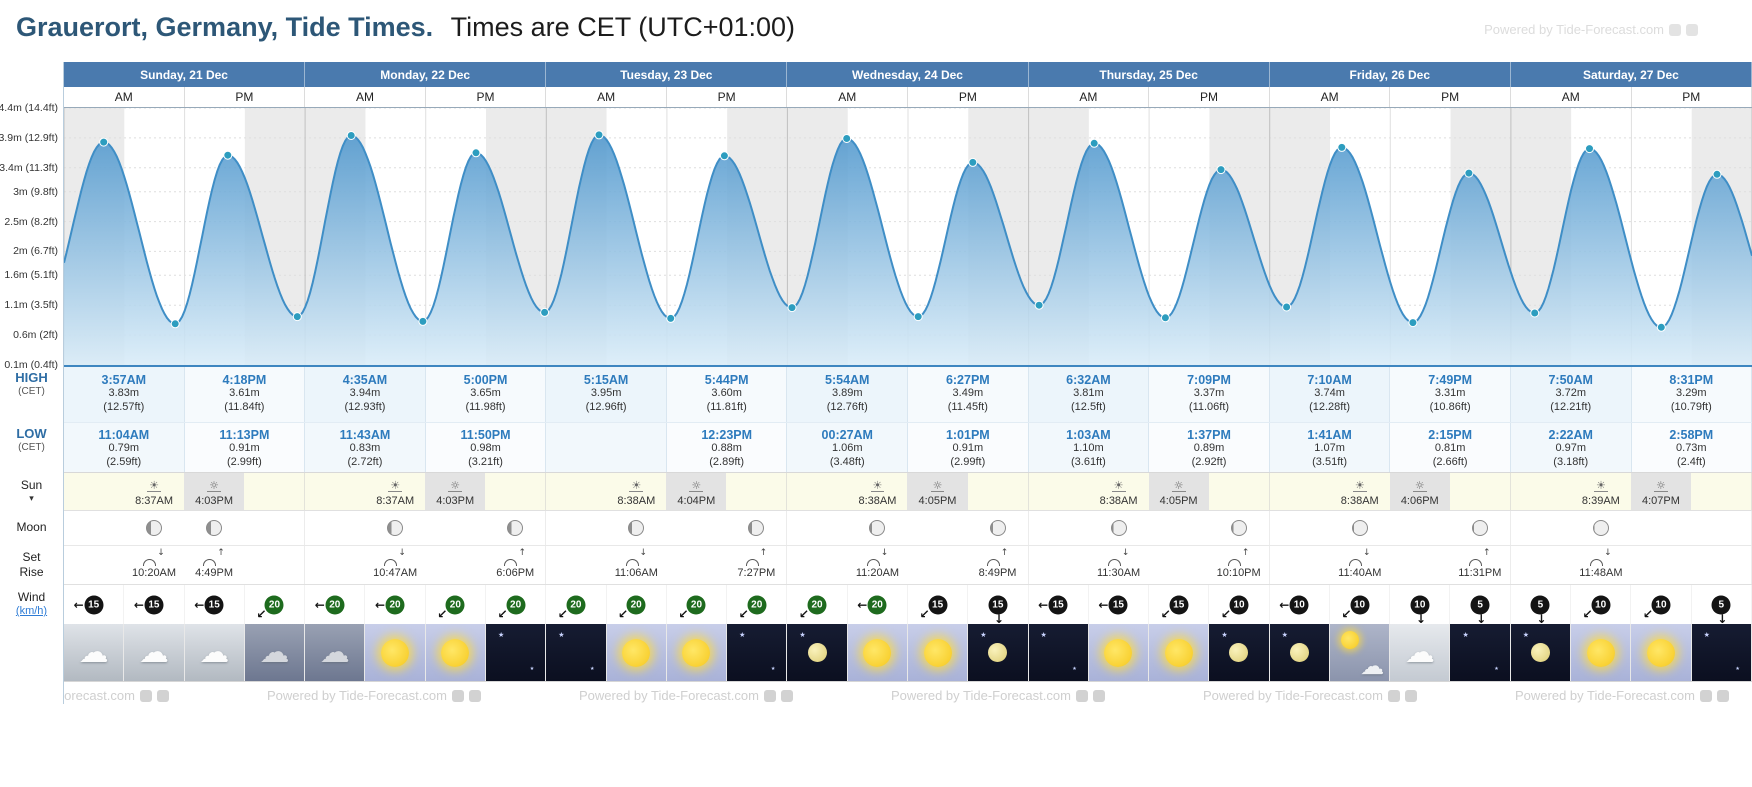  Describe the element at coordinates (623, 27) in the screenshot. I see `page-subtitle: Times are CET (UTC+01:00)` at that location.